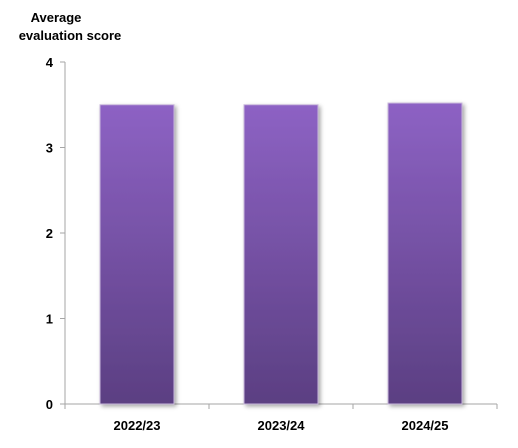 The width and height of the screenshot is (518, 448). What do you see at coordinates (137, 425) in the screenshot?
I see `x-tick-label: 2022/23` at bounding box center [137, 425].